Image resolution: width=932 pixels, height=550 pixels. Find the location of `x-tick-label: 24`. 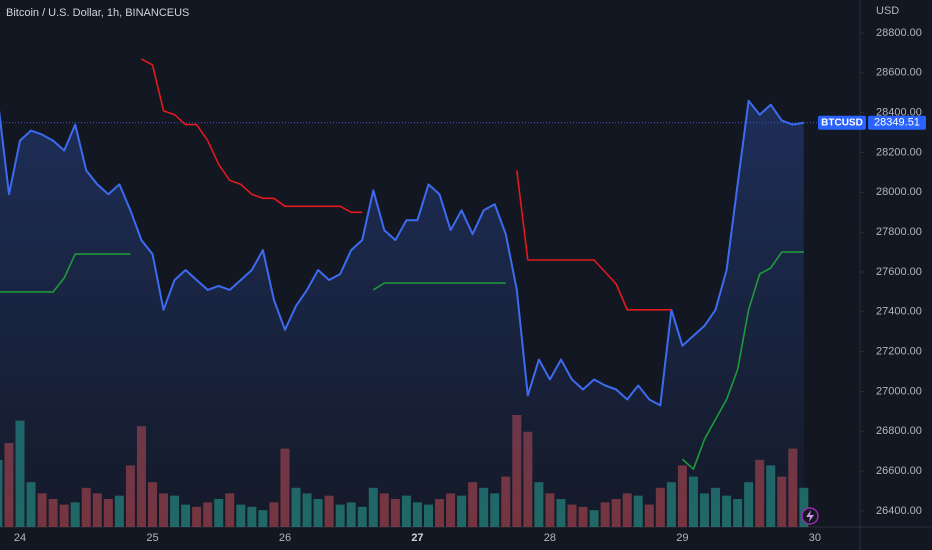

x-tick-label: 24 is located at coordinates (20, 538).